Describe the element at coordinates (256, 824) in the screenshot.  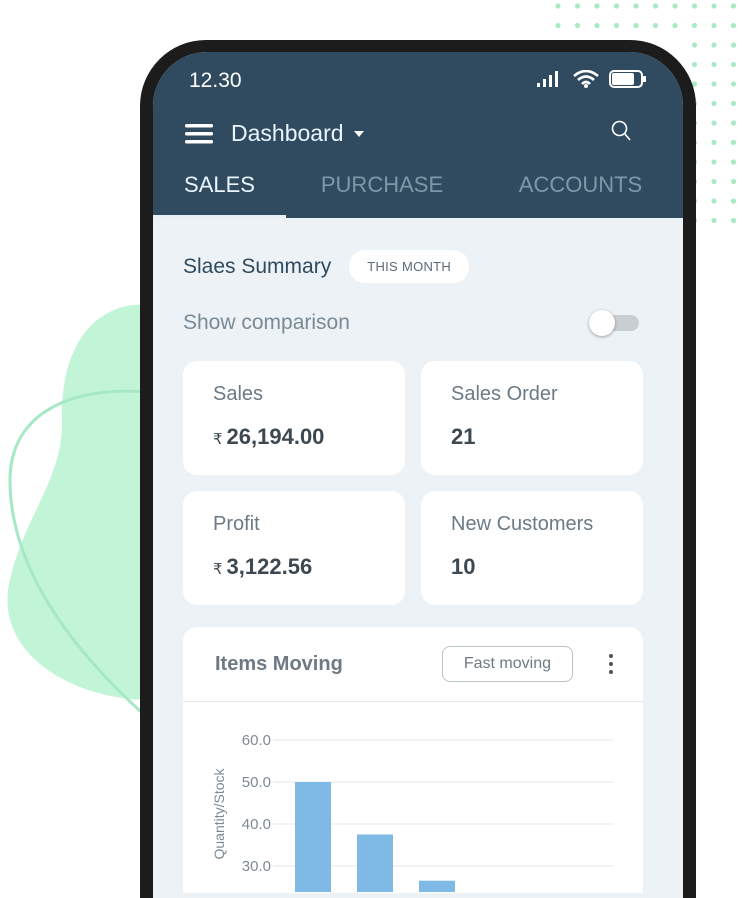
I see `y-tick-label: 40.0` at that location.